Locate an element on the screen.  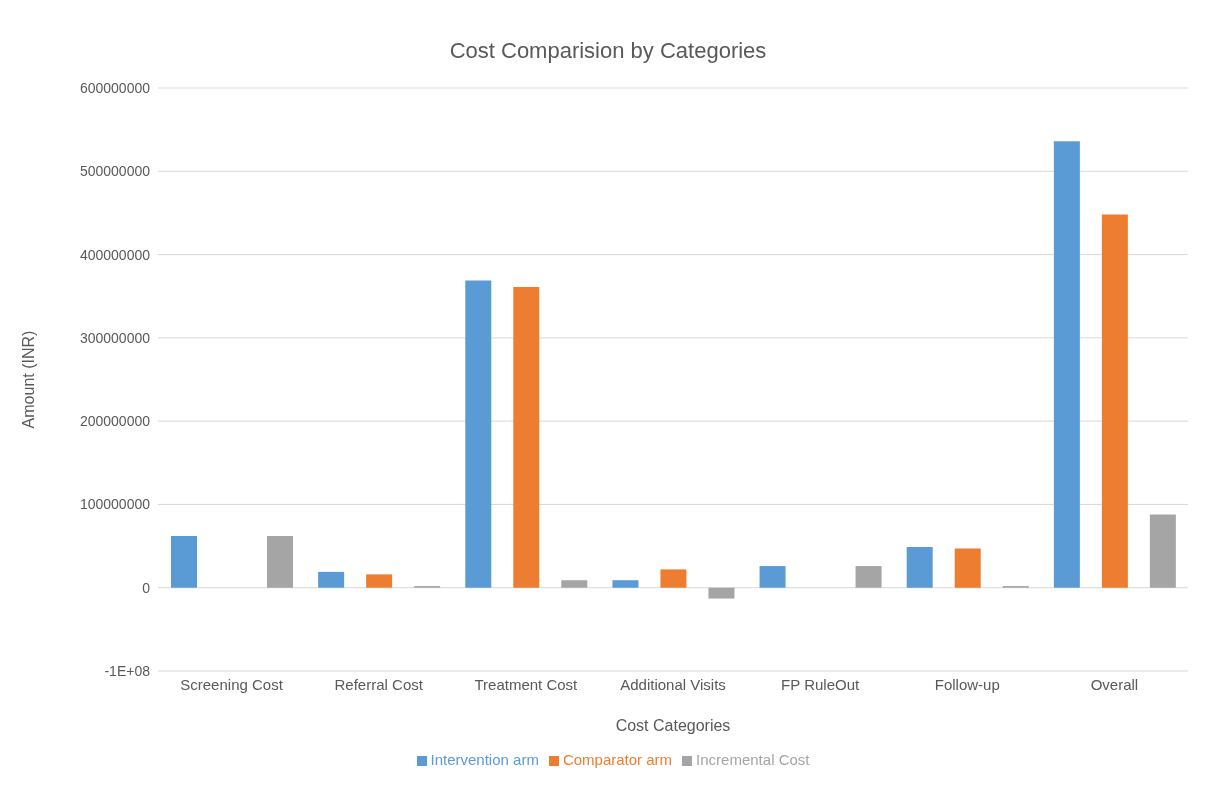
x-tick-label: Screening Cost is located at coordinates (232, 684).